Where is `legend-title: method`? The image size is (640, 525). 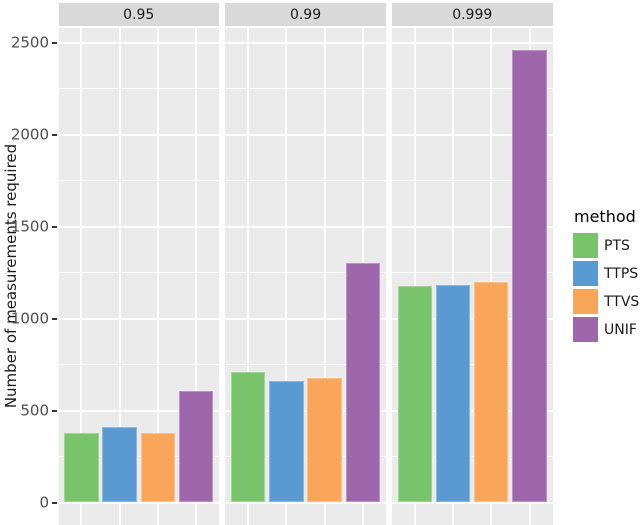
legend-title: method is located at coordinates (605, 216).